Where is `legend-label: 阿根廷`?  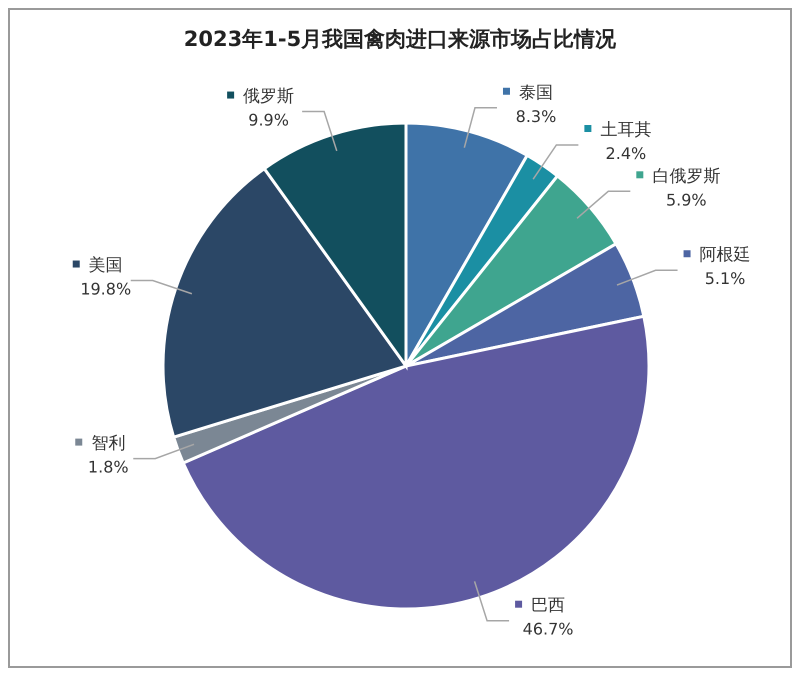 legend-label: 阿根廷 is located at coordinates (725, 255).